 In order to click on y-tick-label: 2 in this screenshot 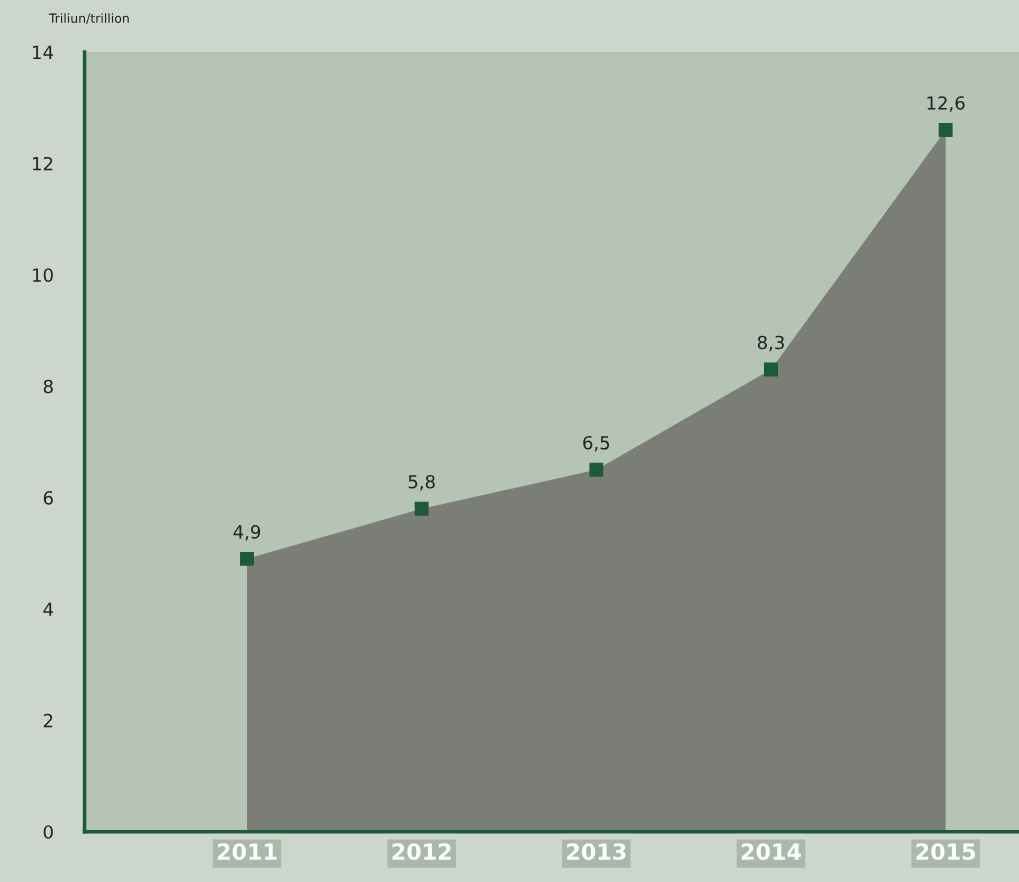, I will do `click(48, 720)`.